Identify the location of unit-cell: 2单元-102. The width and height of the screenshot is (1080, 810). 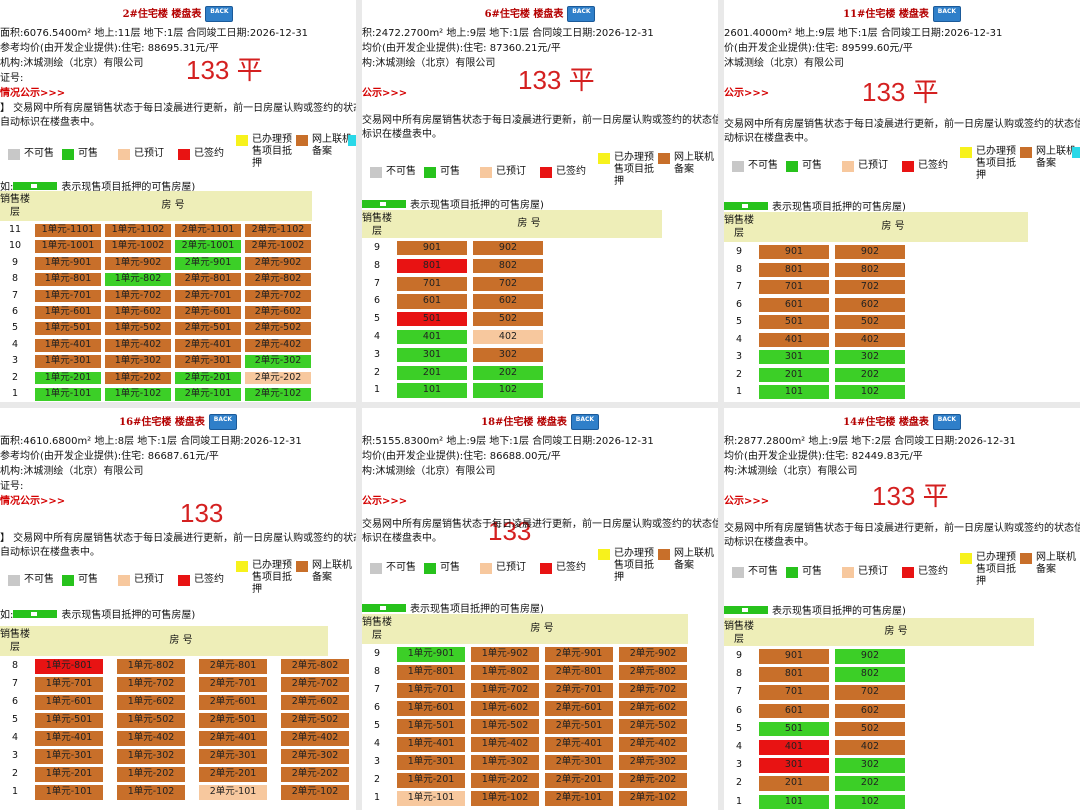
(278, 394).